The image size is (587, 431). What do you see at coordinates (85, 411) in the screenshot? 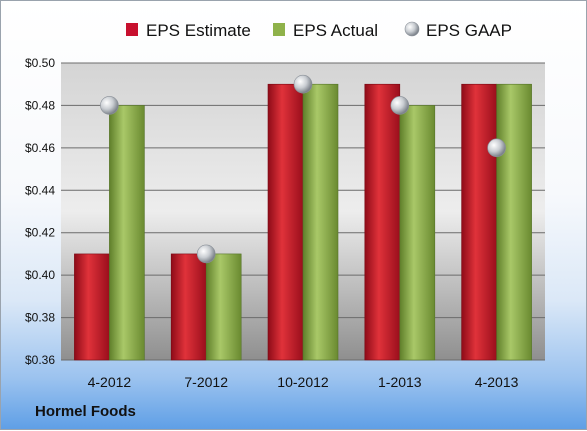
I see `company-caption: Hormel Foods` at bounding box center [85, 411].